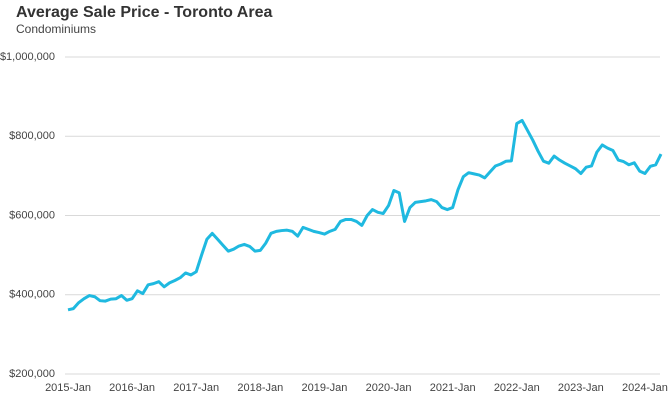  Describe the element at coordinates (27, 57) in the screenshot. I see `y-tick-label: $1,000,000` at that location.